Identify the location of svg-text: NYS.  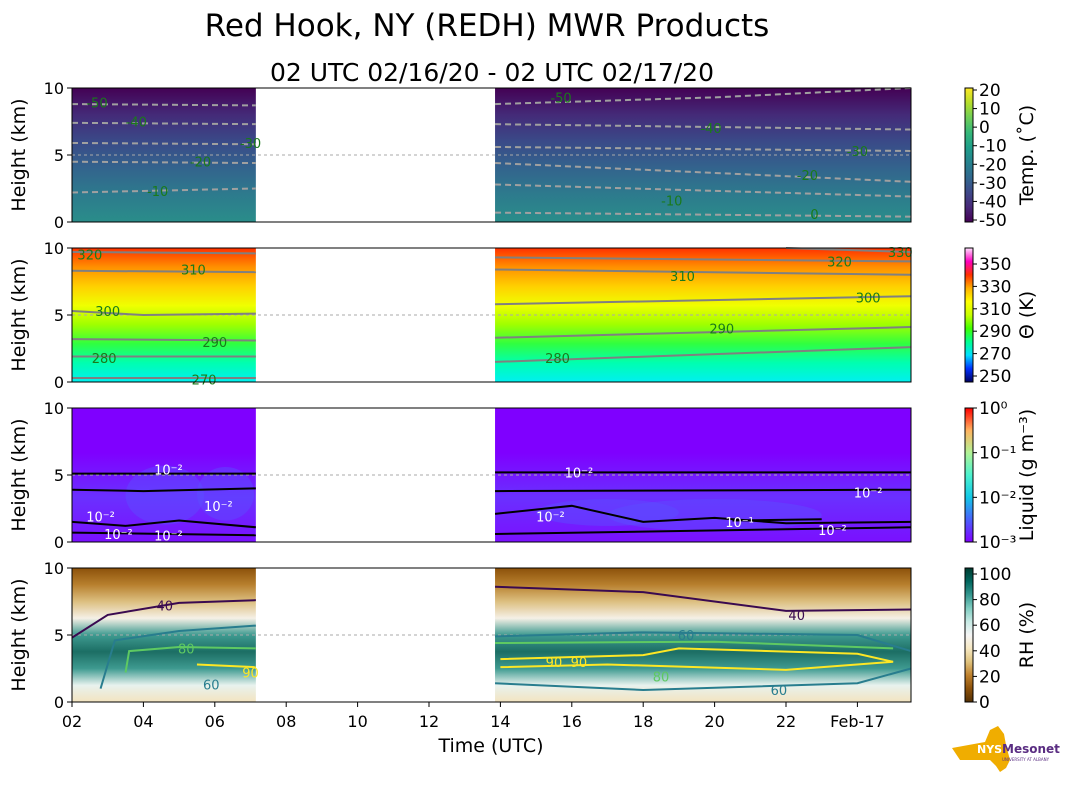
(989, 749).